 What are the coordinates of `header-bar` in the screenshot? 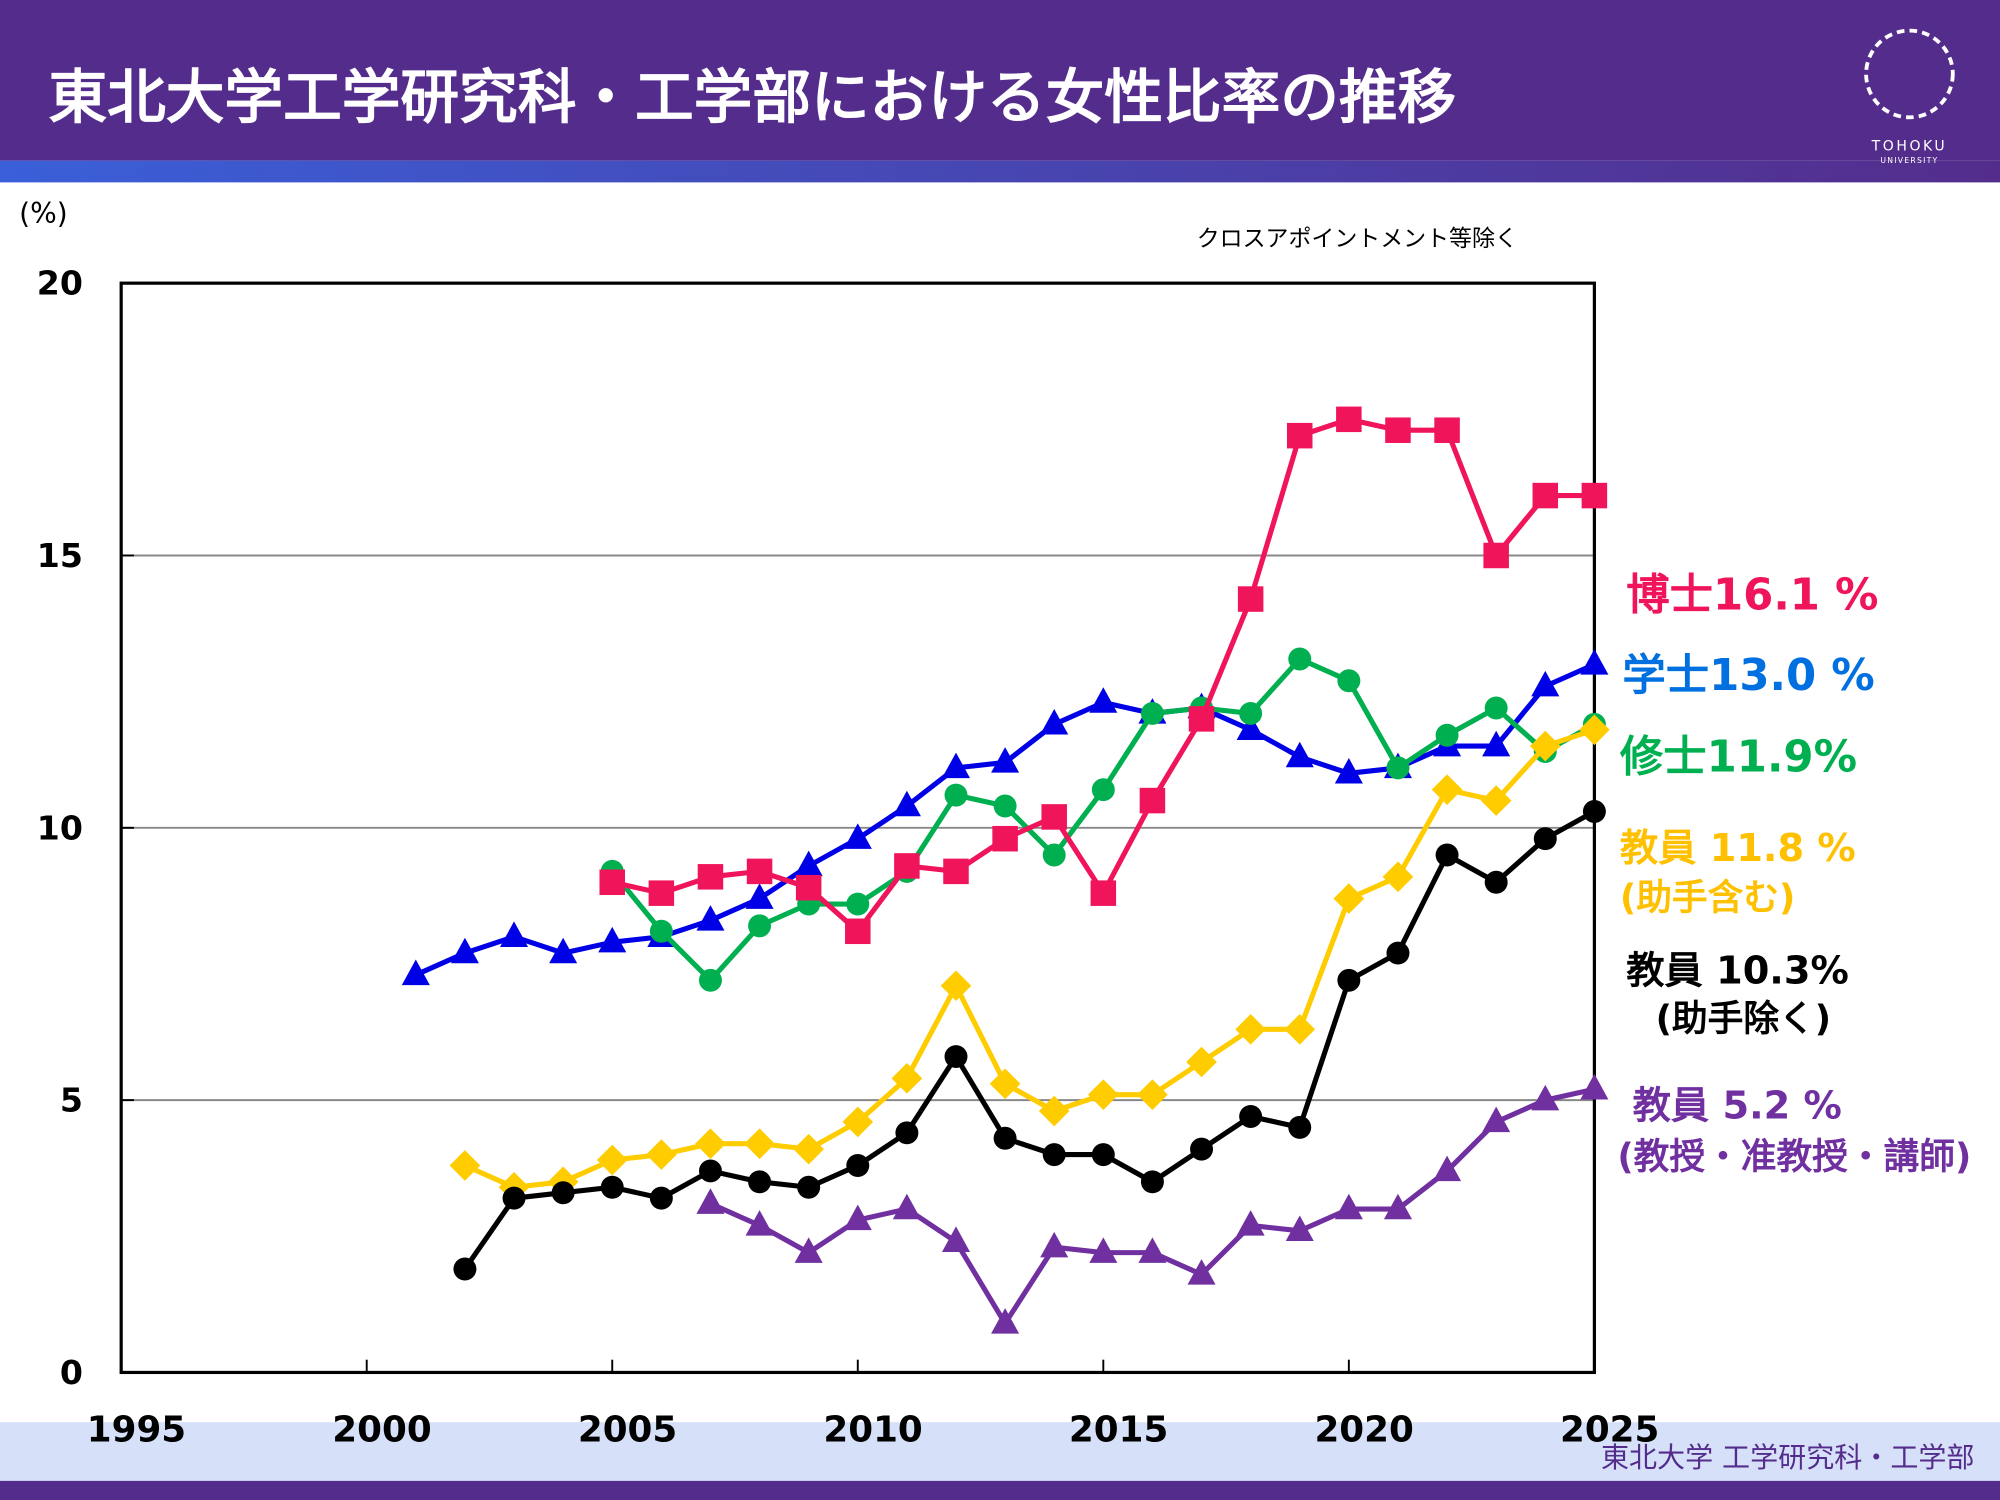 It's located at (1000, 80).